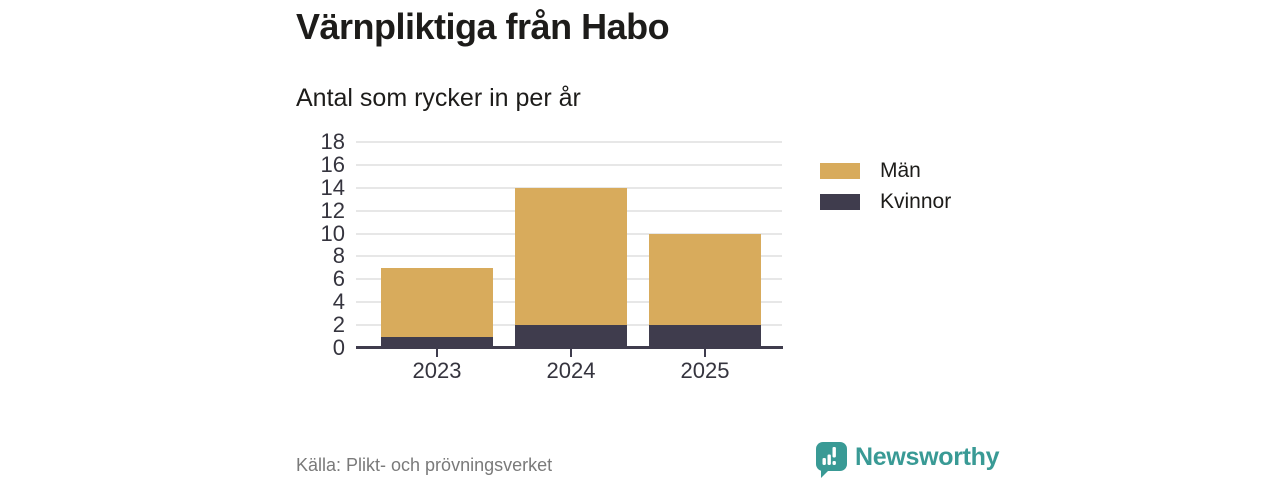 Image resolution: width=1280 pixels, height=480 pixels. What do you see at coordinates (332, 187) in the screenshot?
I see `y-axis-tick-label: 14` at bounding box center [332, 187].